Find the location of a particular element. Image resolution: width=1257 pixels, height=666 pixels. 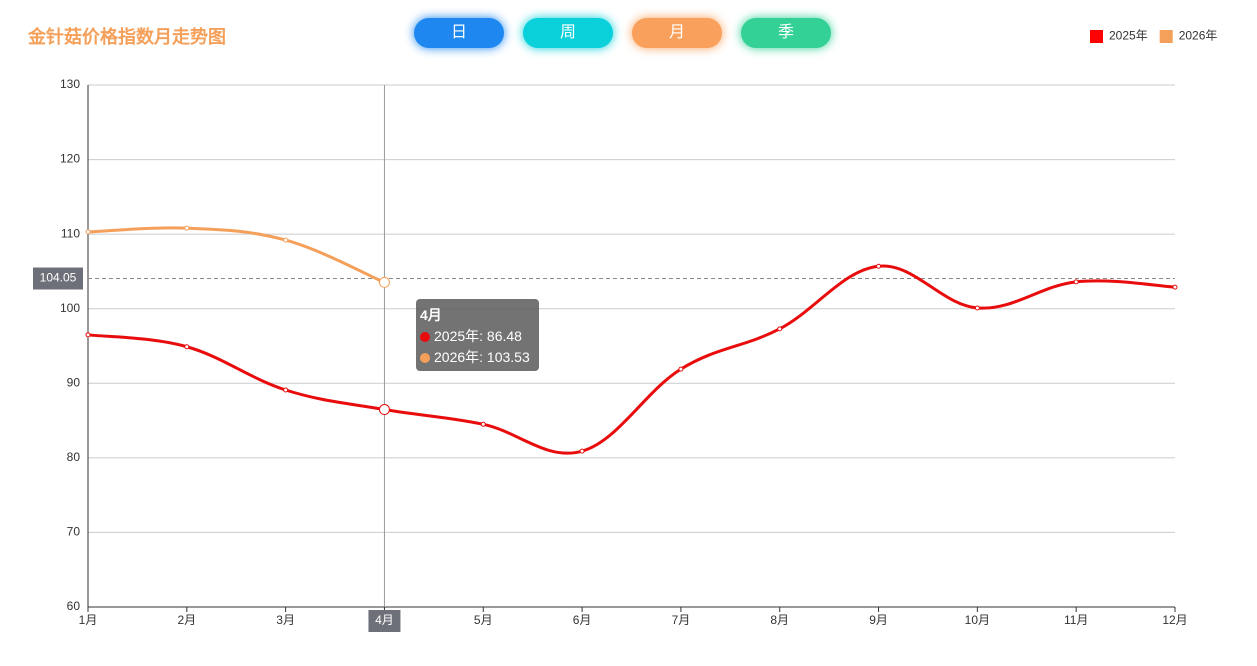

y-tick-label: 80 is located at coordinates (74, 457).